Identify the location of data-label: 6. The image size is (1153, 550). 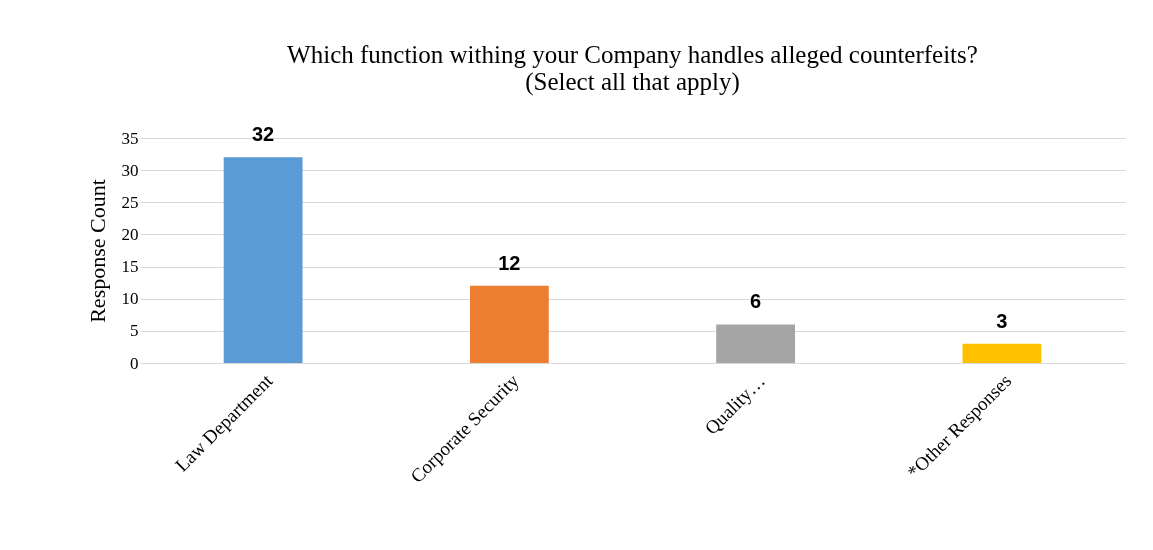
(756, 301).